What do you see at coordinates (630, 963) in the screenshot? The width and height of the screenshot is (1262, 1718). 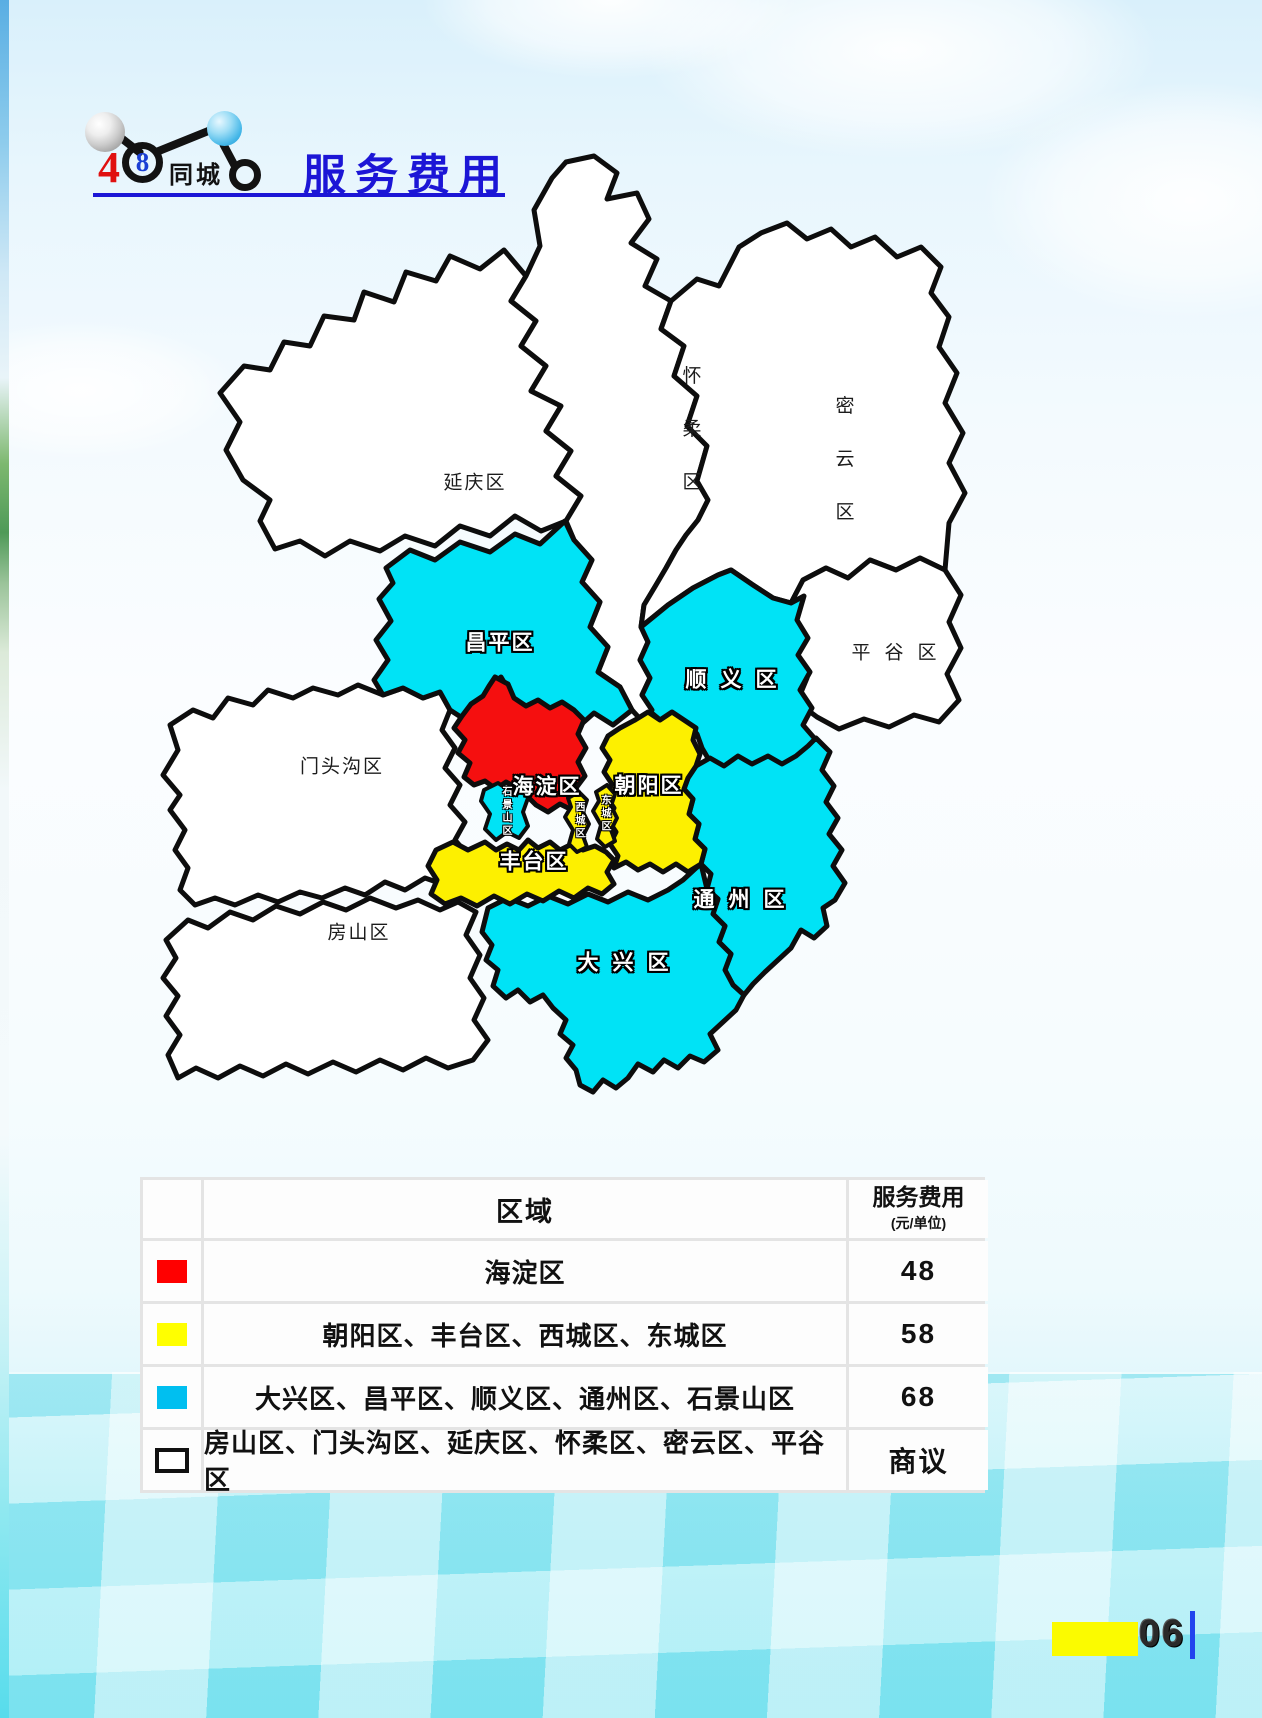 I see `label-daxing: 大兴区` at bounding box center [630, 963].